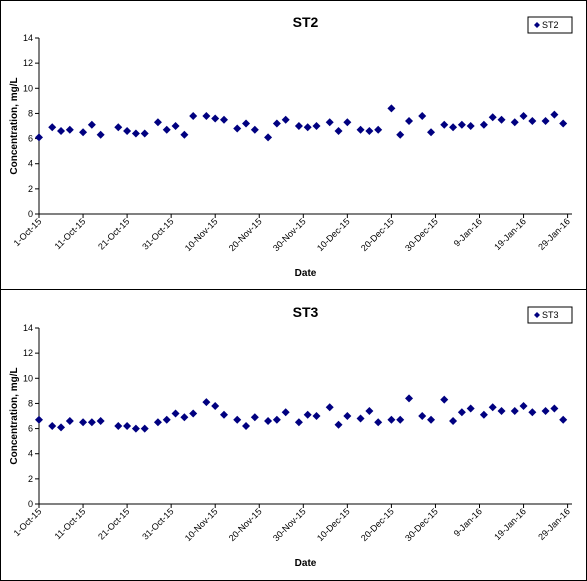  Describe the element at coordinates (70, 523) in the screenshot. I see `st3-x-tick-label: 11-Oct-15` at that location.